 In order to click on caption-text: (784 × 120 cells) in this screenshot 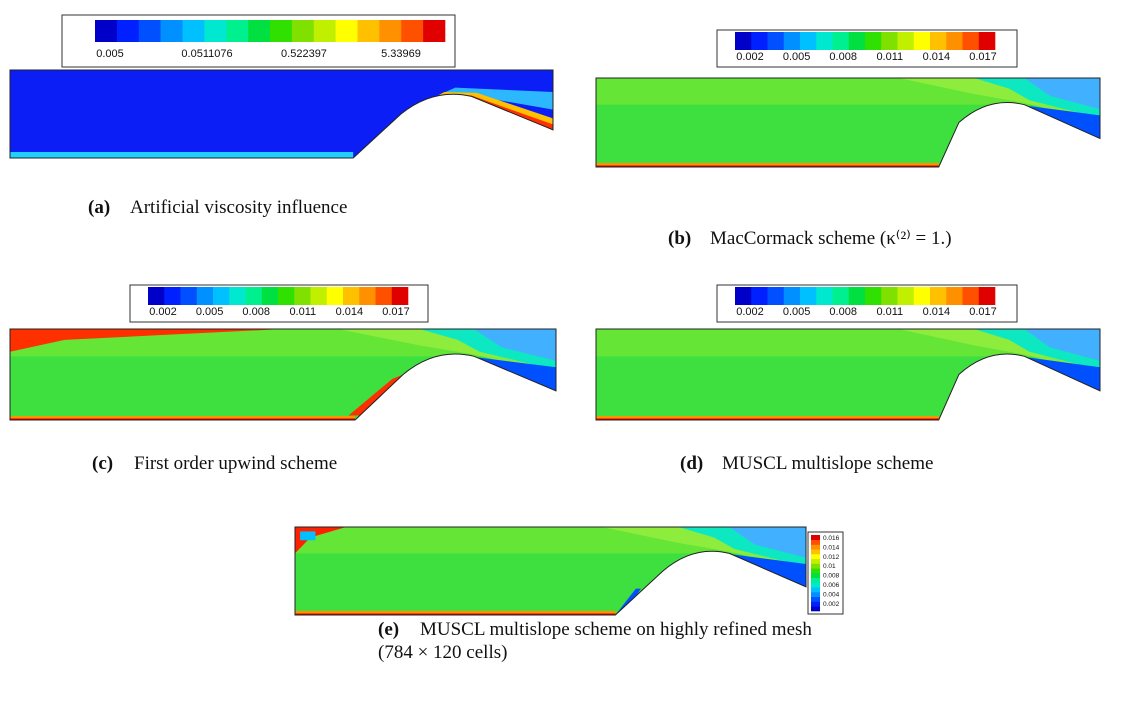, I will do `click(442, 652)`.